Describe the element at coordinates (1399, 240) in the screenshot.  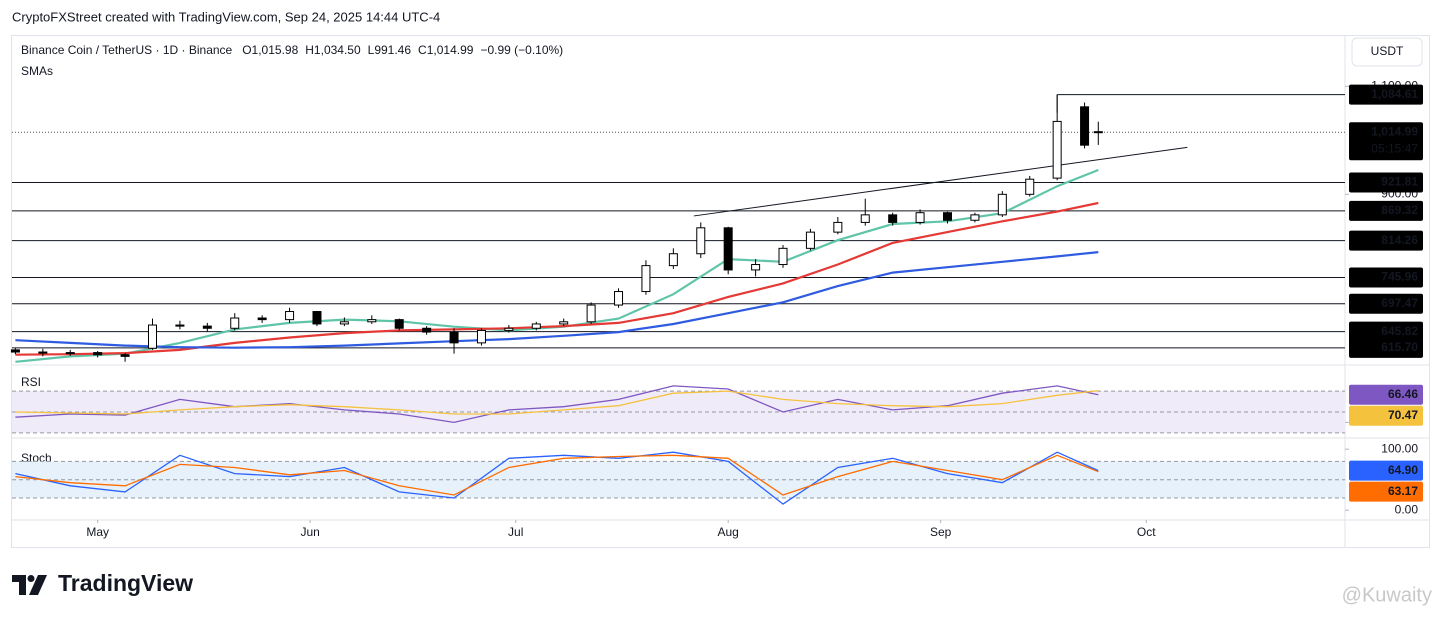
I see `level-label: 814.26` at that location.